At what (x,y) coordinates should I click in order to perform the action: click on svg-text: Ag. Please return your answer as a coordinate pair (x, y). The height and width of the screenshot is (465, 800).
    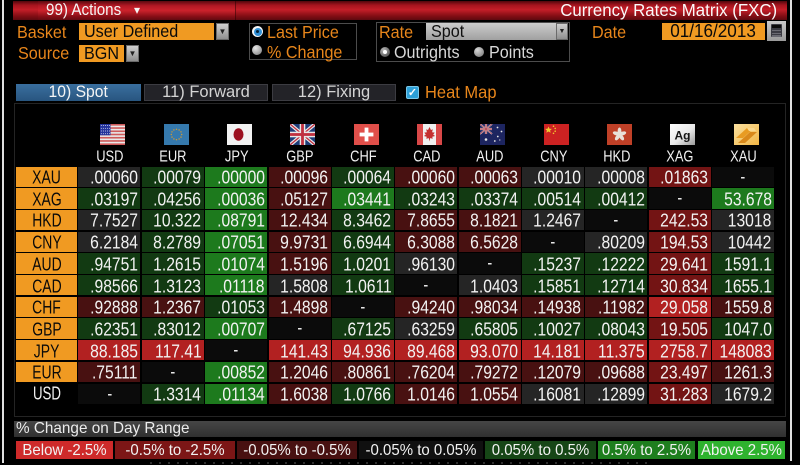
    Looking at the image, I should click on (683, 136).